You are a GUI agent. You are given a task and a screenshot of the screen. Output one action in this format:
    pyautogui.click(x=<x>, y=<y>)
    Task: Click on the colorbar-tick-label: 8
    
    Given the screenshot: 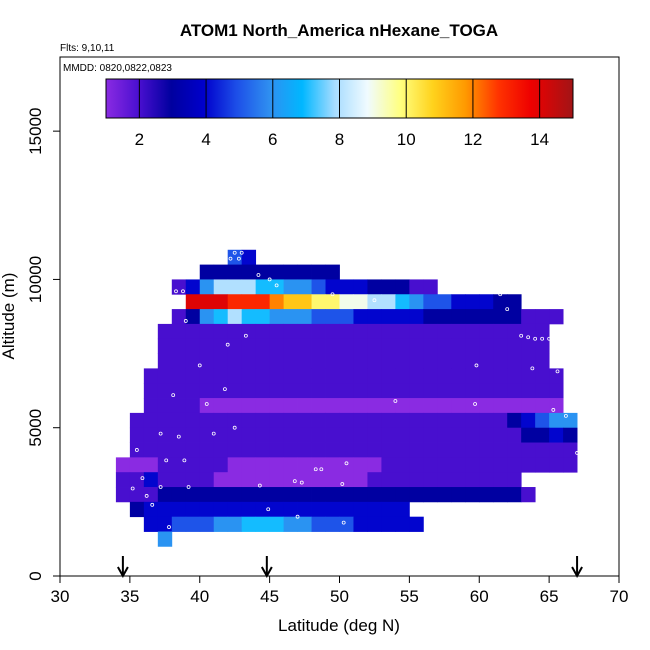 What is the action you would take?
    pyautogui.click(x=339, y=139)
    